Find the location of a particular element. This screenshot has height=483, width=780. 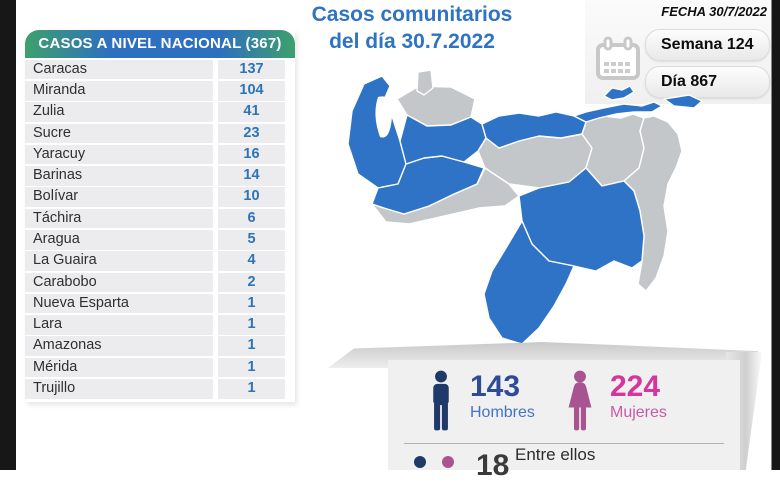

table-row: Aragua 5 is located at coordinates (155, 239).